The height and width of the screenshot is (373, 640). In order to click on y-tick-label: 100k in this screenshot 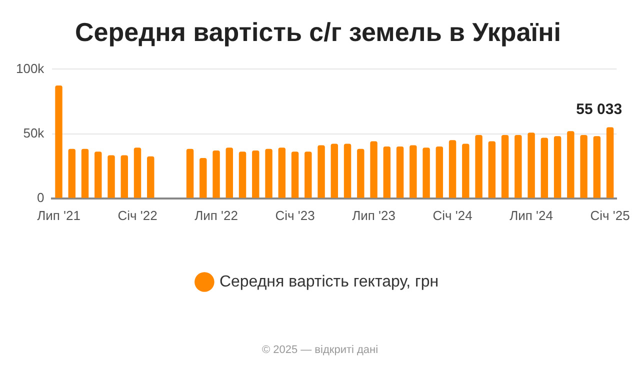, I will do `click(30, 68)`.